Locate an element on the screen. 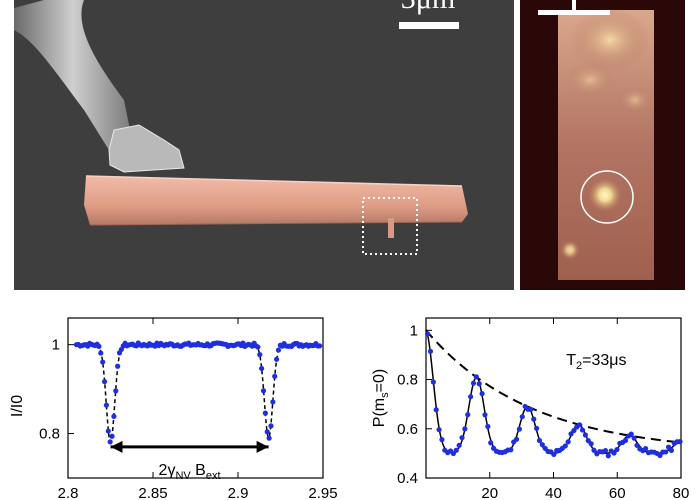  echo-xtick-label: 40 is located at coordinates (553, 492).